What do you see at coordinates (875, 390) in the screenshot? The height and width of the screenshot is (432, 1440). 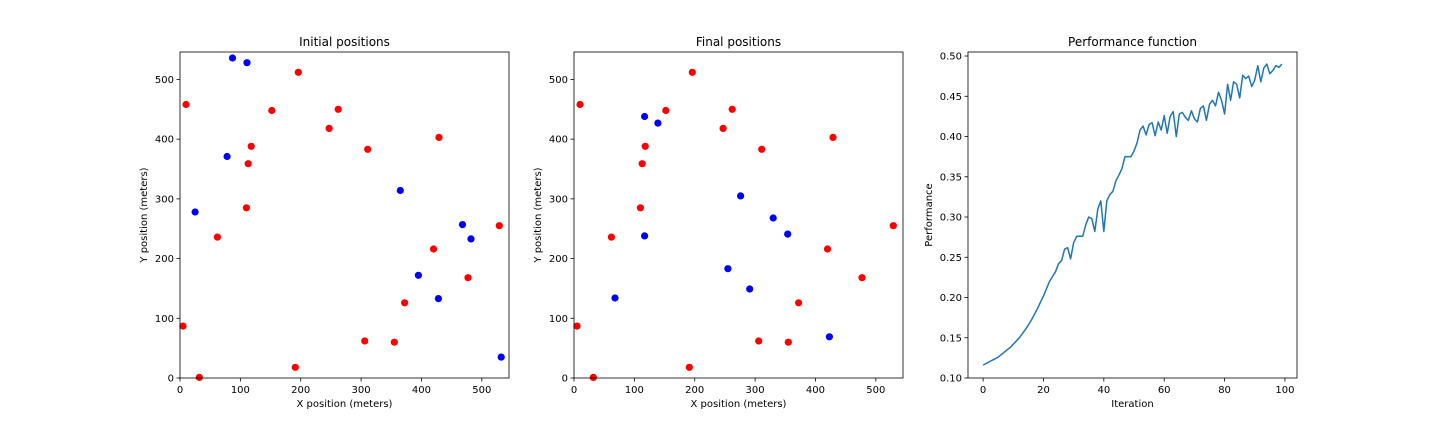 I see `x-tick-label: 500` at bounding box center [875, 390].